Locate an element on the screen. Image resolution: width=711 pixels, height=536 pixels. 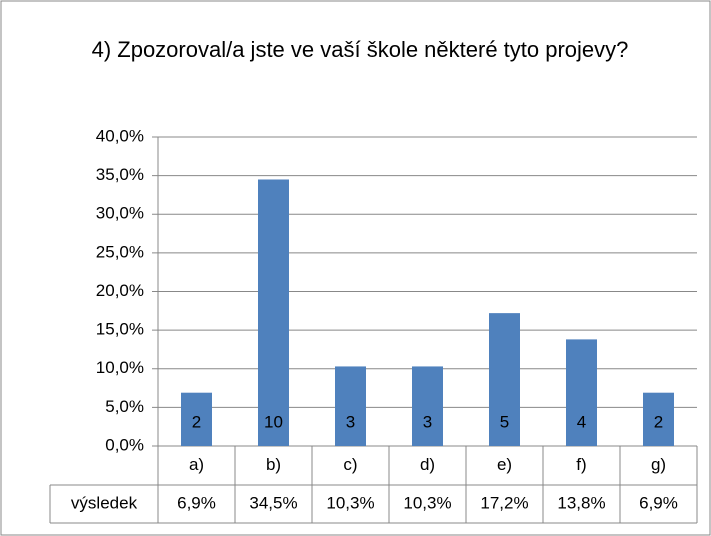
x-tick-label: f) is located at coordinates (581, 464).